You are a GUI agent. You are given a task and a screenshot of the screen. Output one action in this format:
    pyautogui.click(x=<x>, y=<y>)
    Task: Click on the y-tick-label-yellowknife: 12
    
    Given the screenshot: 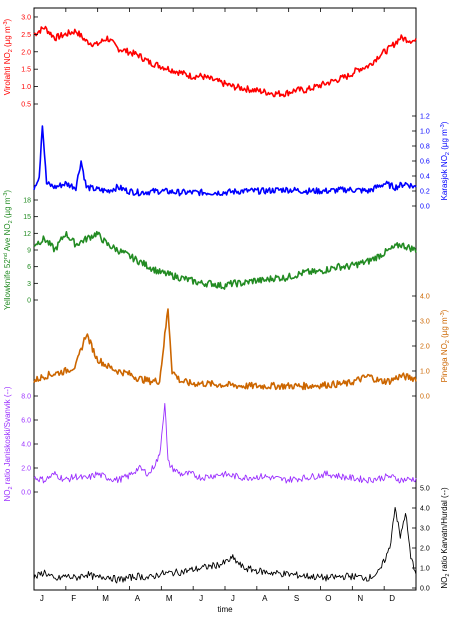 What is the action you would take?
    pyautogui.click(x=27, y=234)
    